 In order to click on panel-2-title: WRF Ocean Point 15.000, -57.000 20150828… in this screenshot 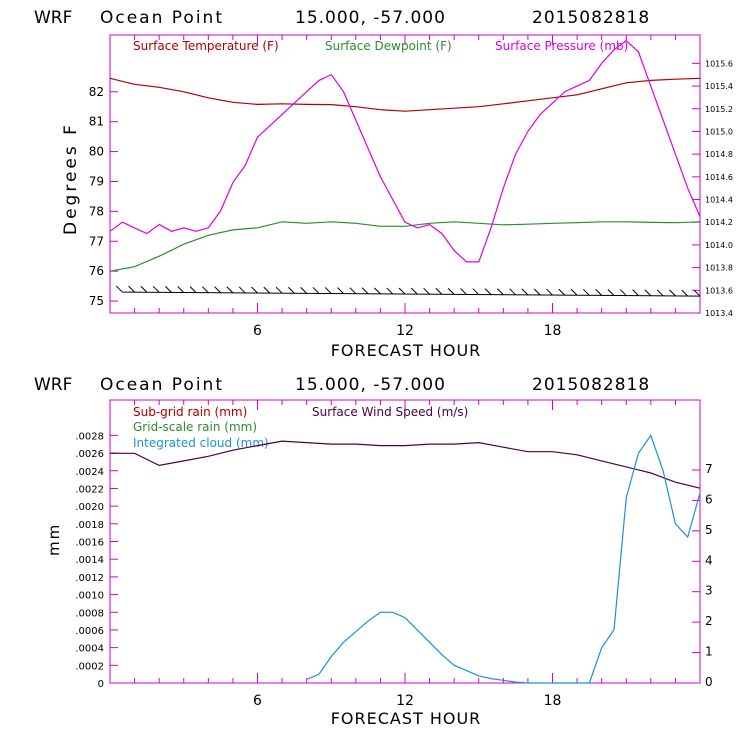, I will do `click(342, 385)`.